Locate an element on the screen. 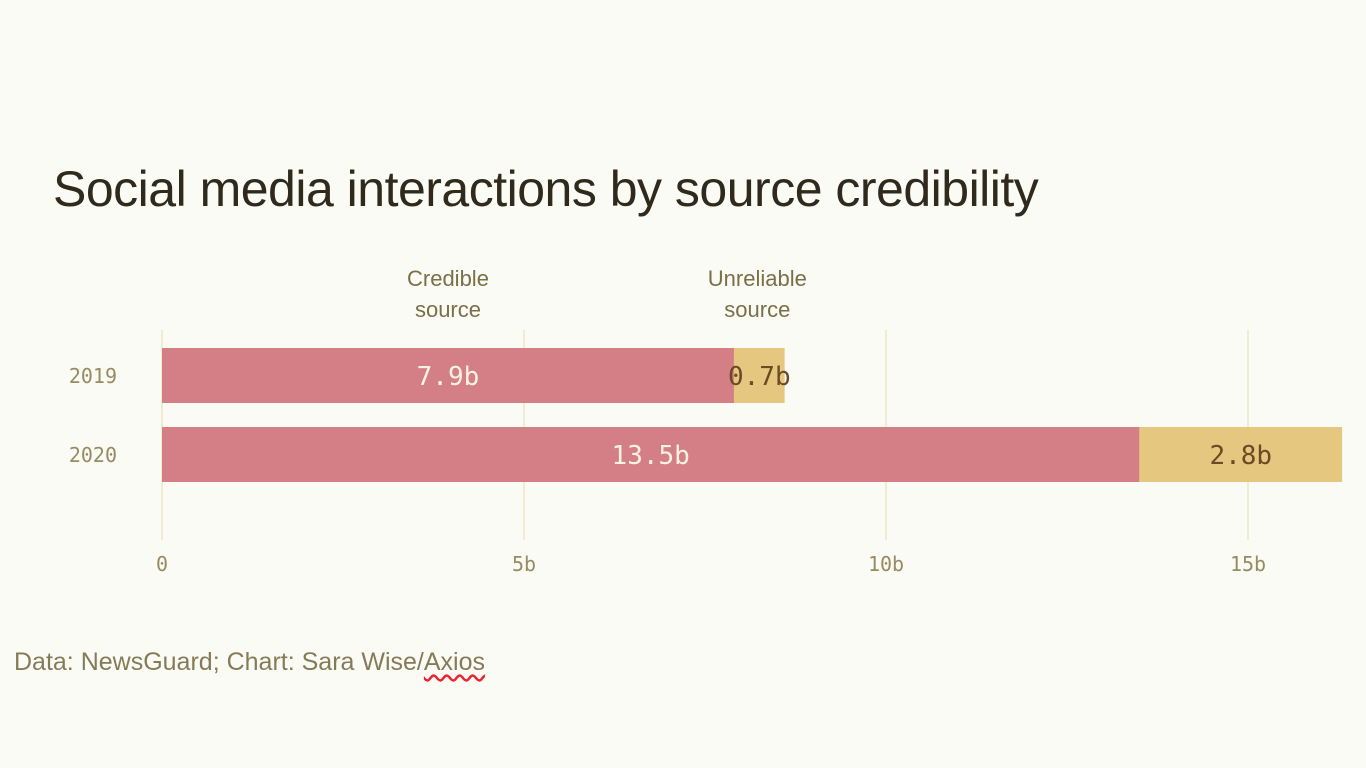  data-label: 13.5b is located at coordinates (651, 456).